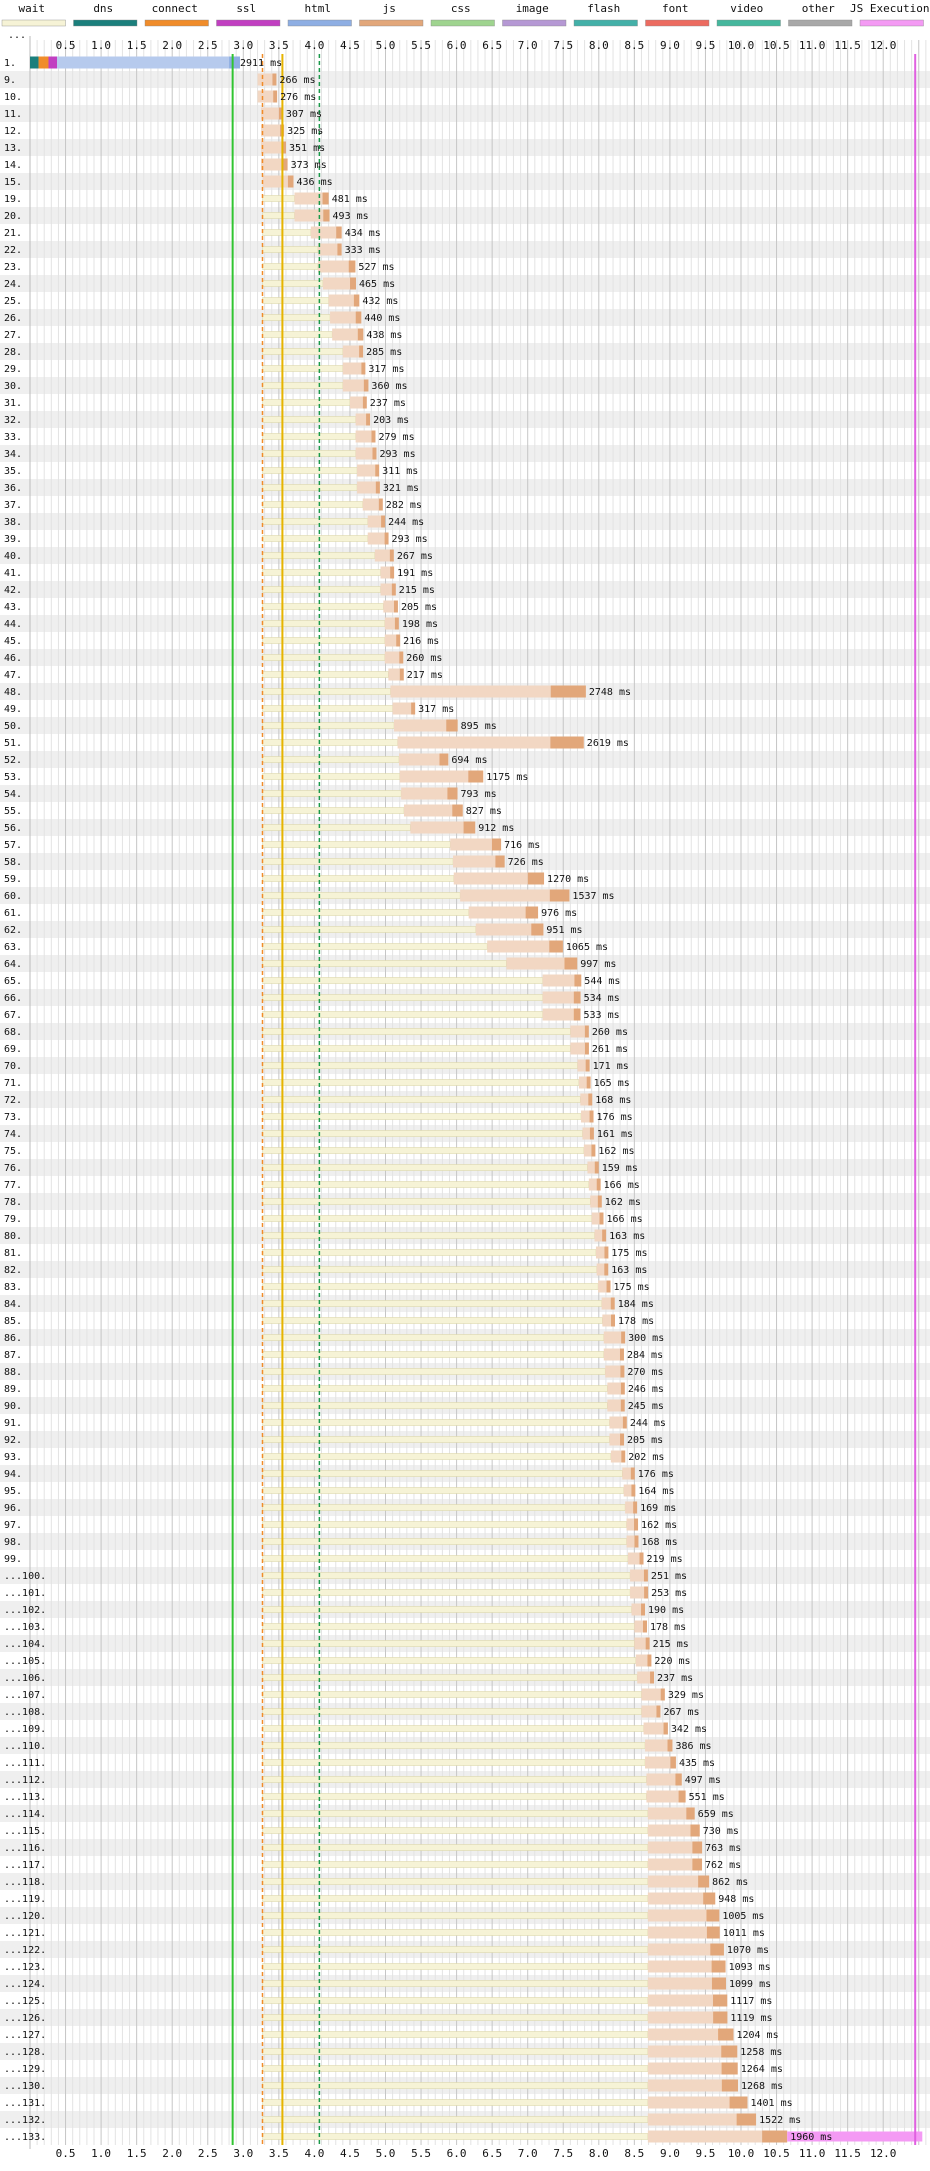 This screenshot has height=2171, width=930. What do you see at coordinates (25, 1729) in the screenshot?
I see `row-label-98: ...109.` at bounding box center [25, 1729].